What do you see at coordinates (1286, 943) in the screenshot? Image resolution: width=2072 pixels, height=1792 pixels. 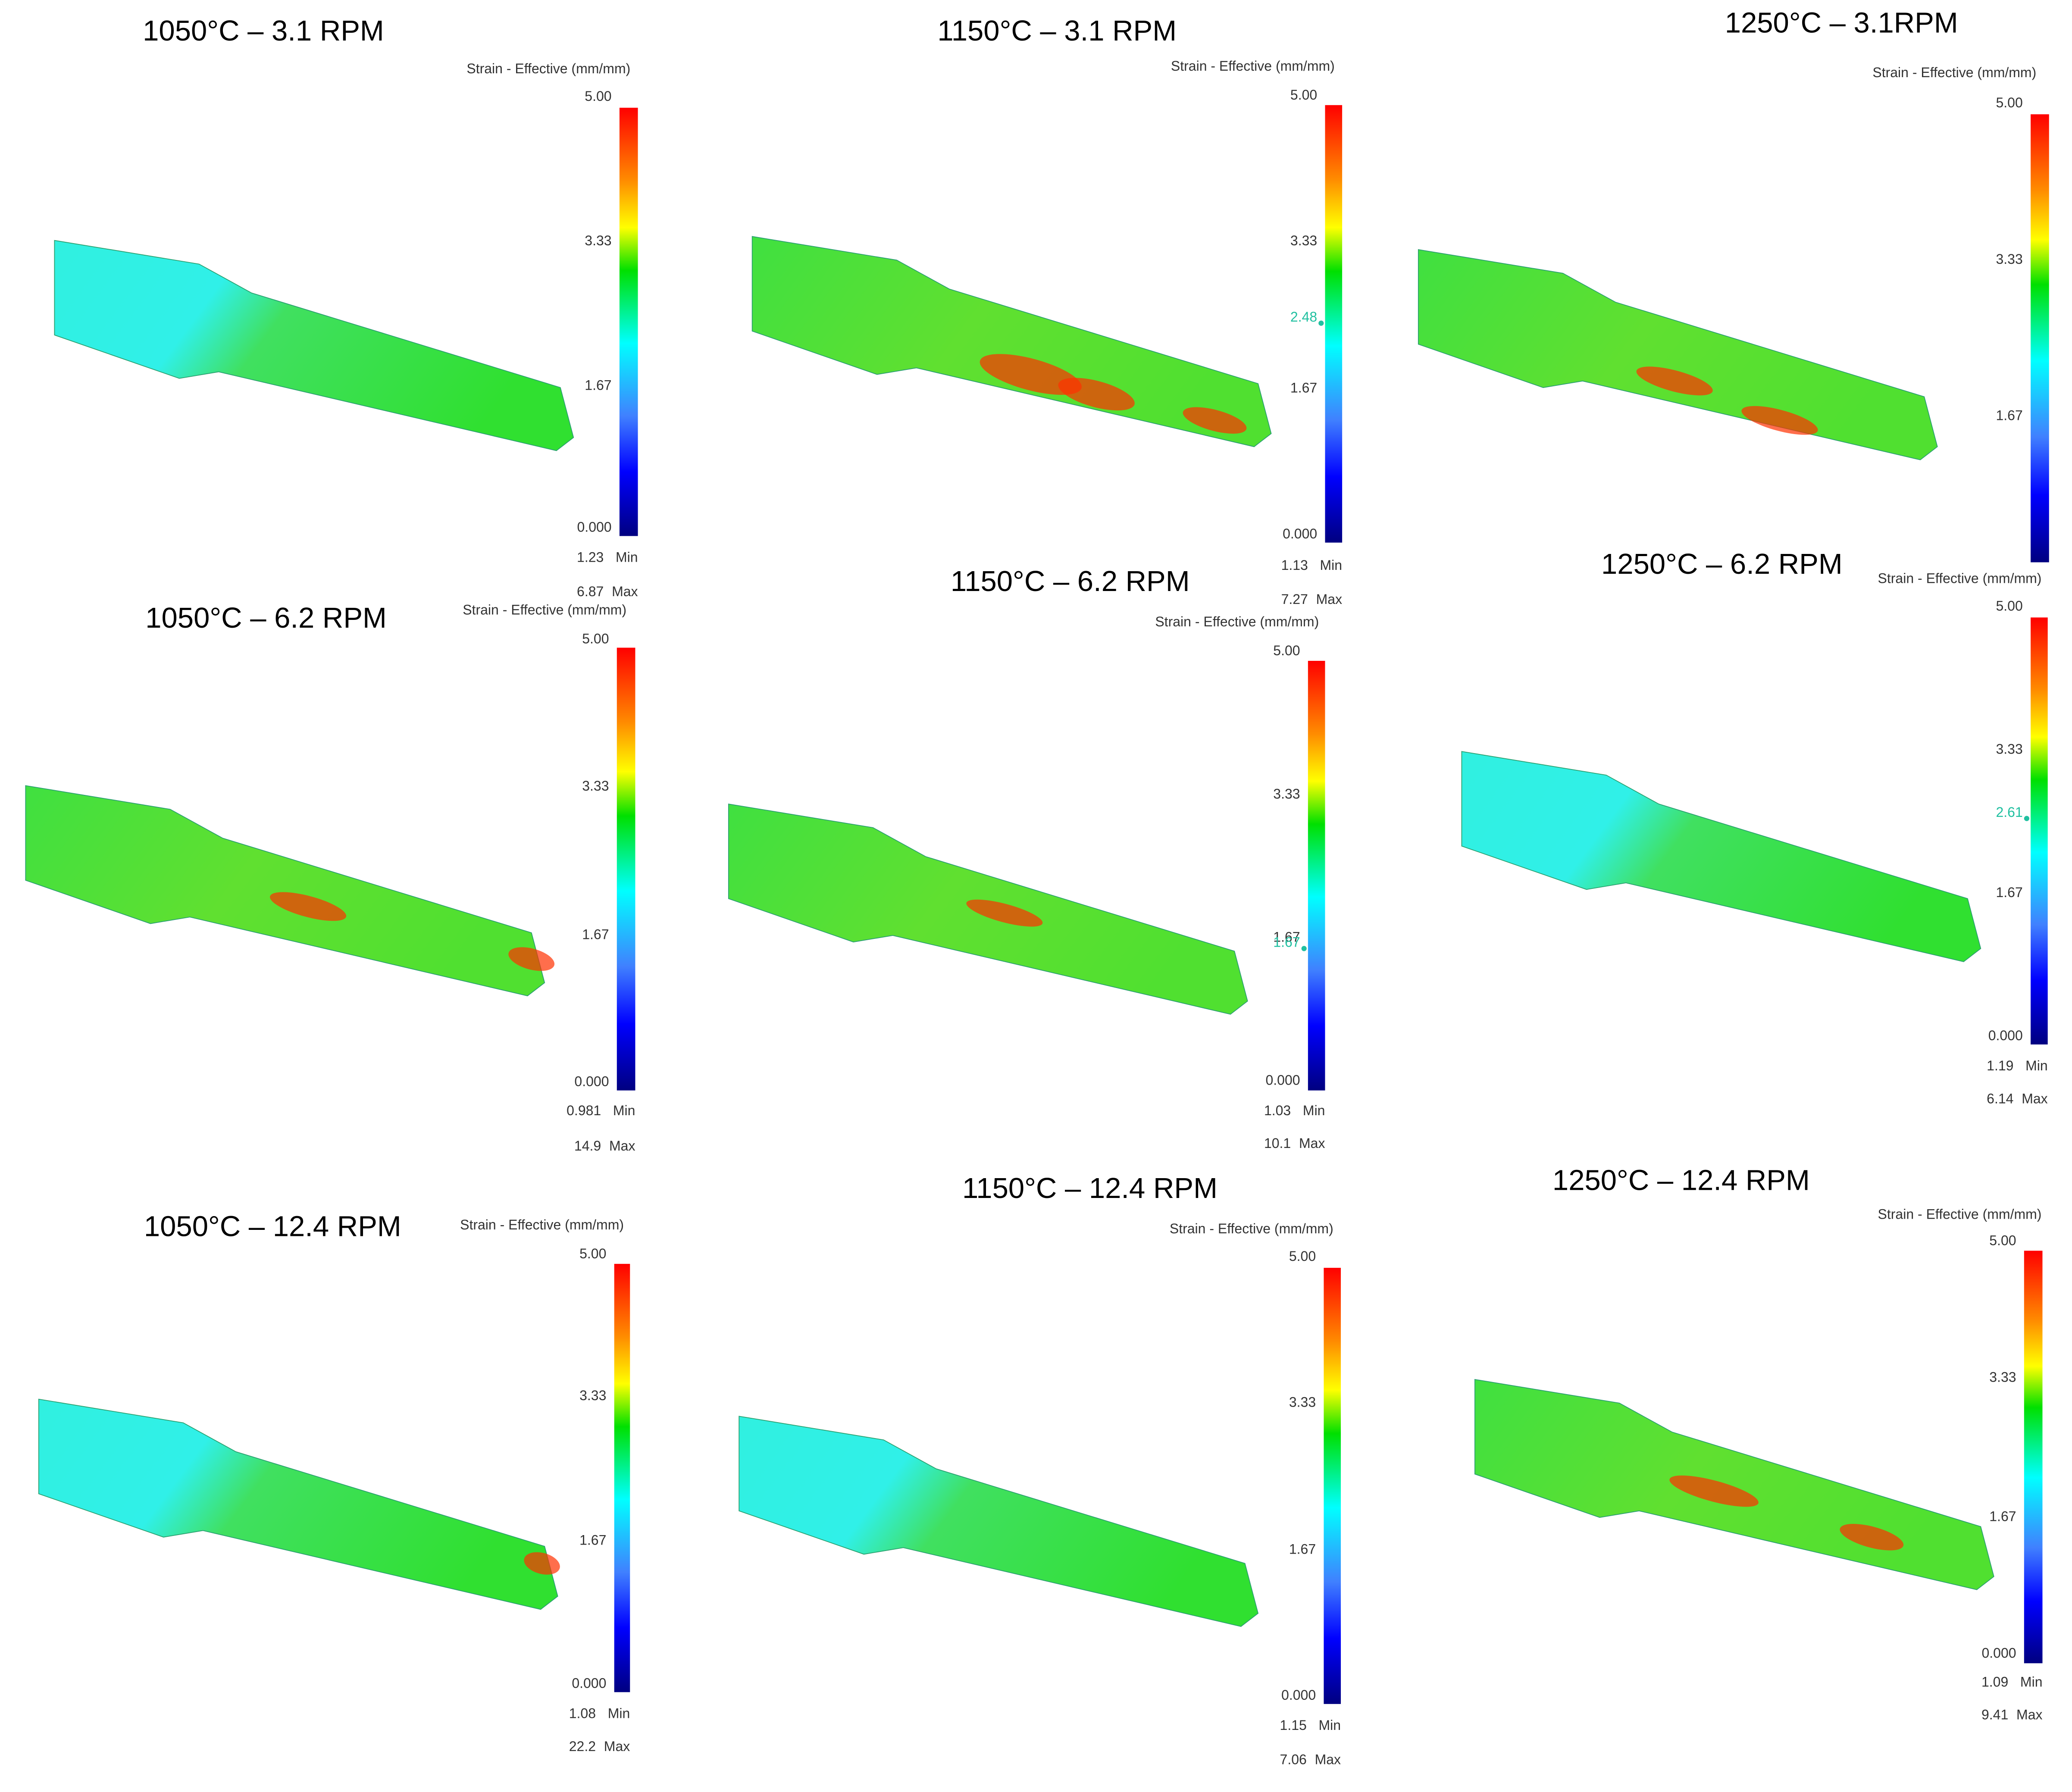 I see `probe-label: 1.67` at bounding box center [1286, 943].